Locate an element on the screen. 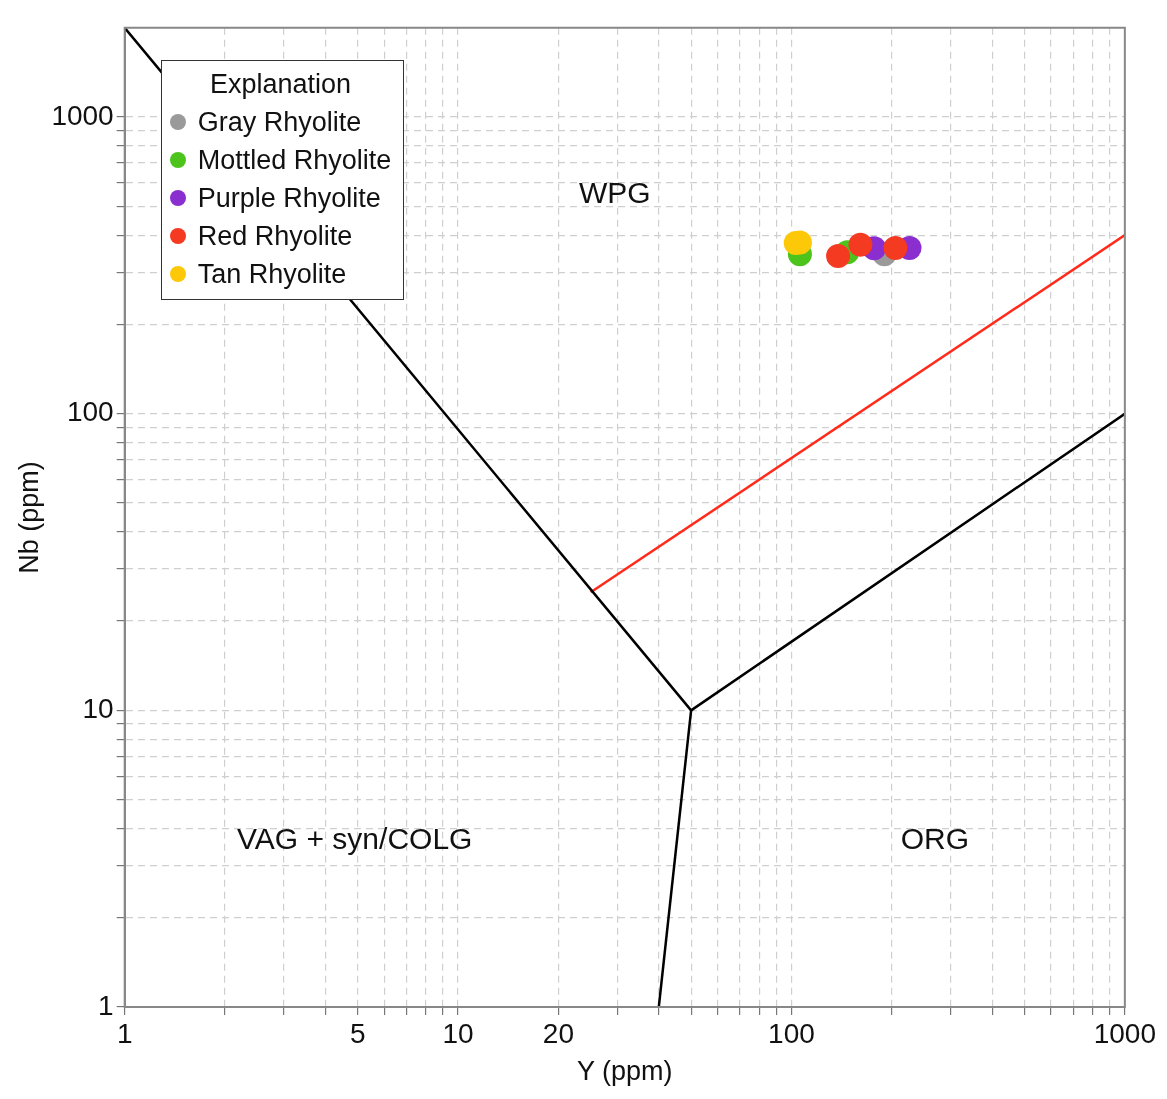 This screenshot has width=1167, height=1099. y-tick-label: 100 is located at coordinates (90, 412).